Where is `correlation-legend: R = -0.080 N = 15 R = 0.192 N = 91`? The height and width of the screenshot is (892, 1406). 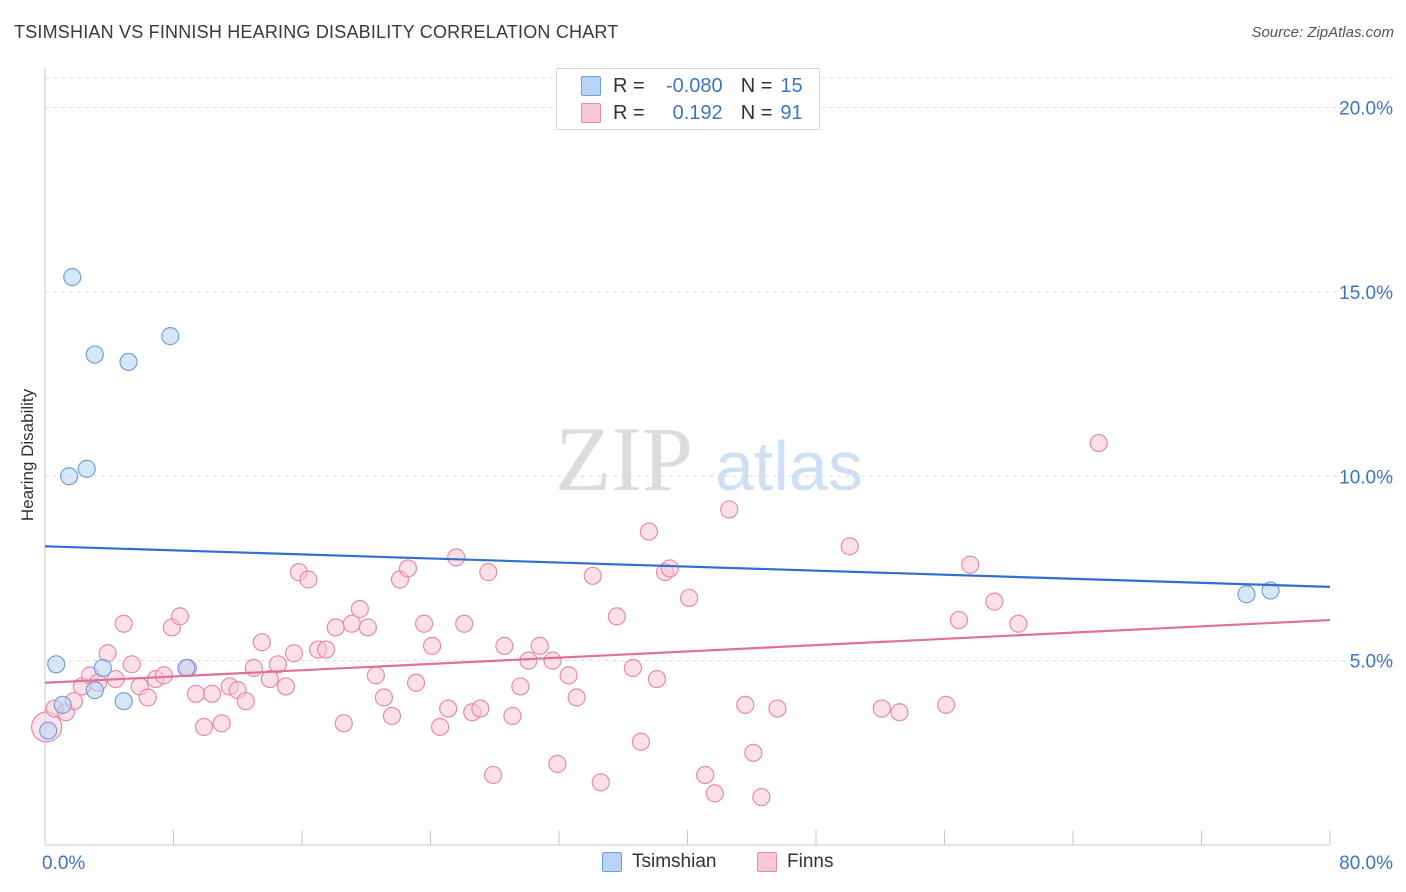 correlation-legend: R = -0.080 N = 15 R = 0.192 N = 91 is located at coordinates (688, 99).